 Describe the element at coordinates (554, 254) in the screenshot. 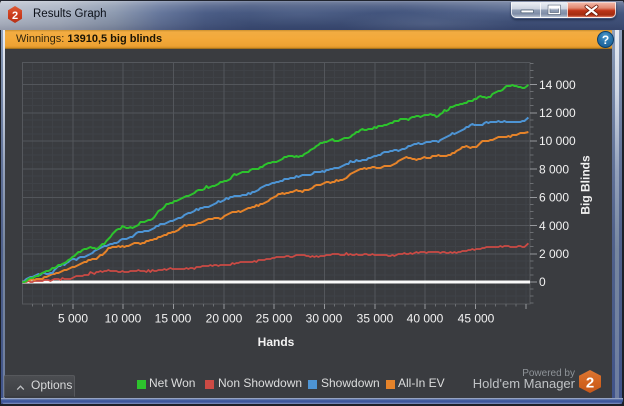

I see `svg-text: 2 000` at that location.